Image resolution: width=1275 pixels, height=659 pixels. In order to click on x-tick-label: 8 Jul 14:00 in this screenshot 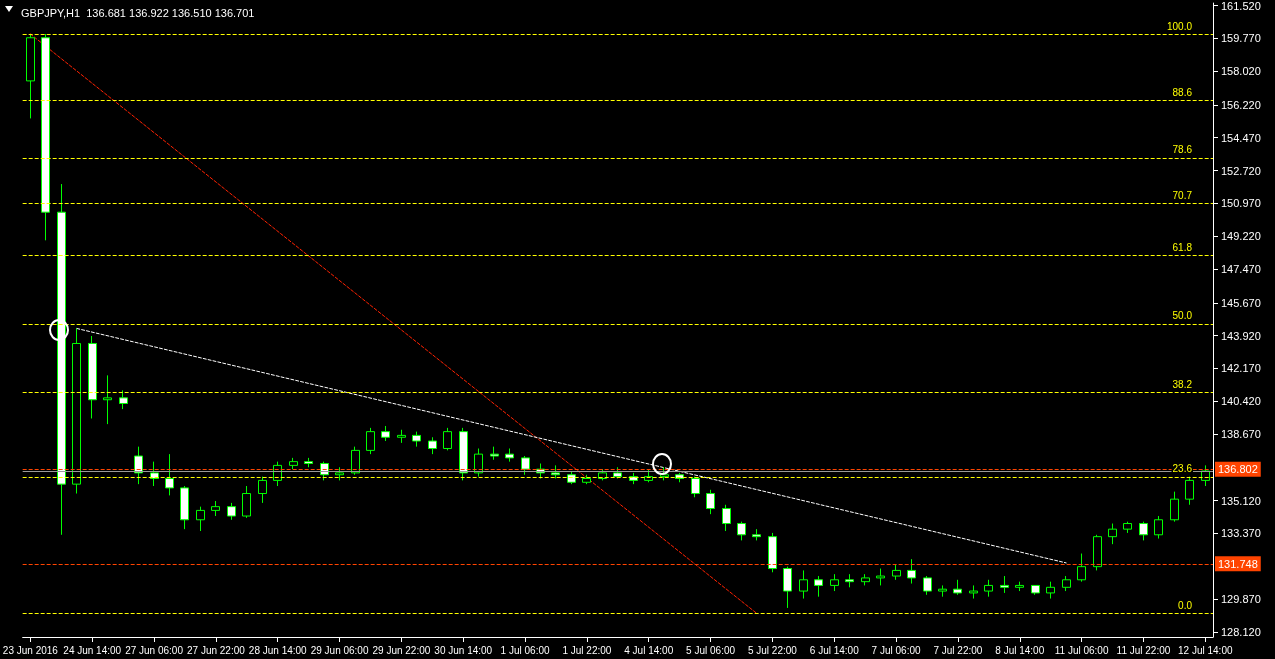, I will do `click(1020, 650)`.